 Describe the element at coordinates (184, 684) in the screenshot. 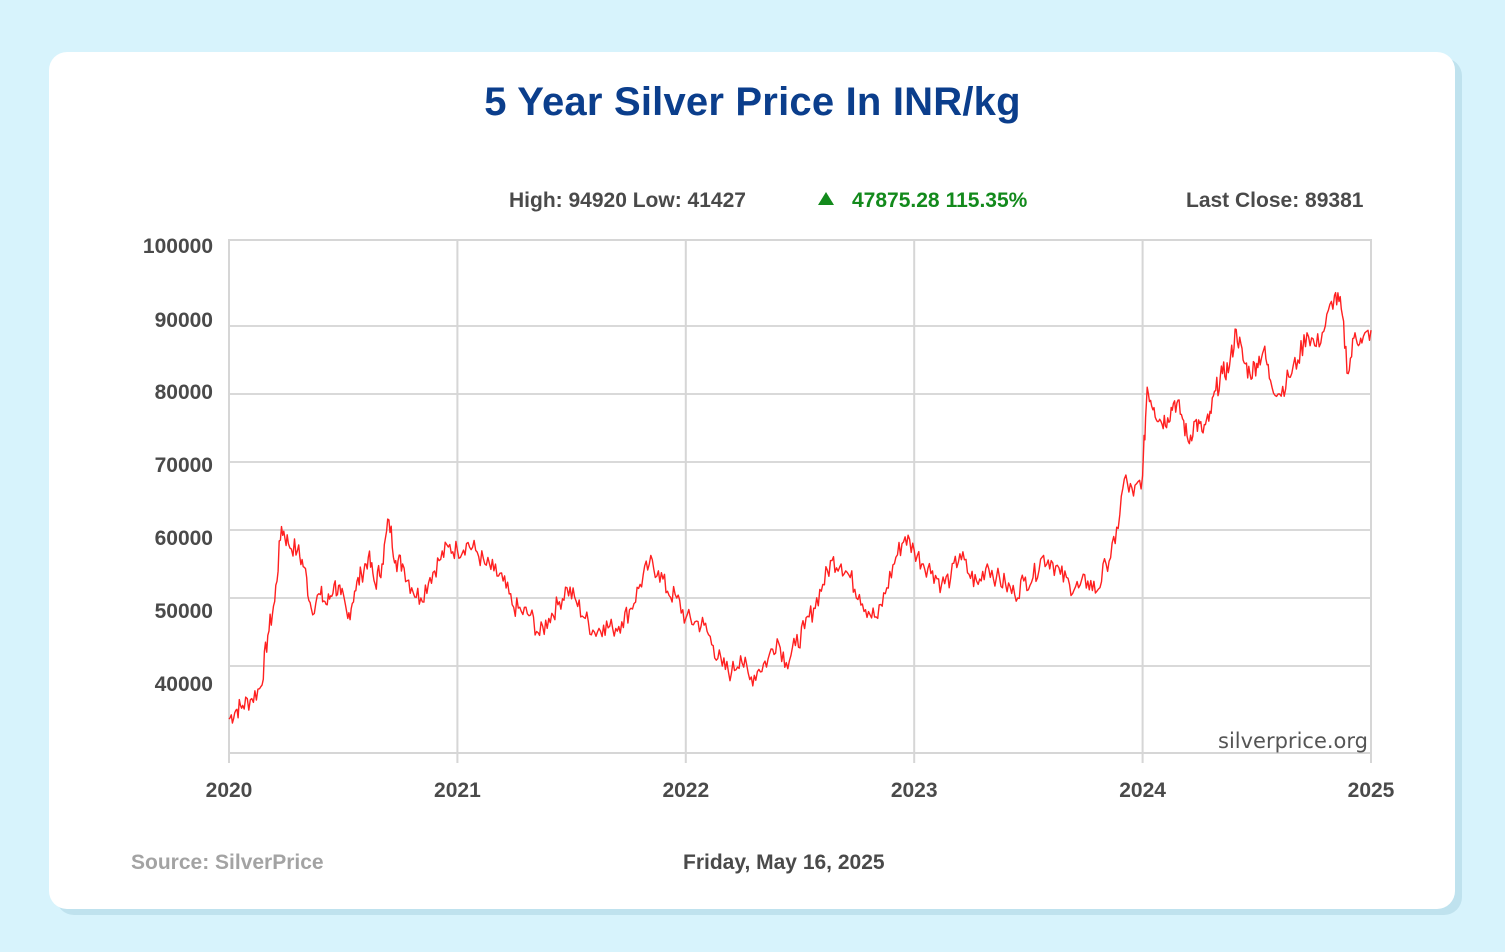

I see `y-tick-label: 40000` at that location.